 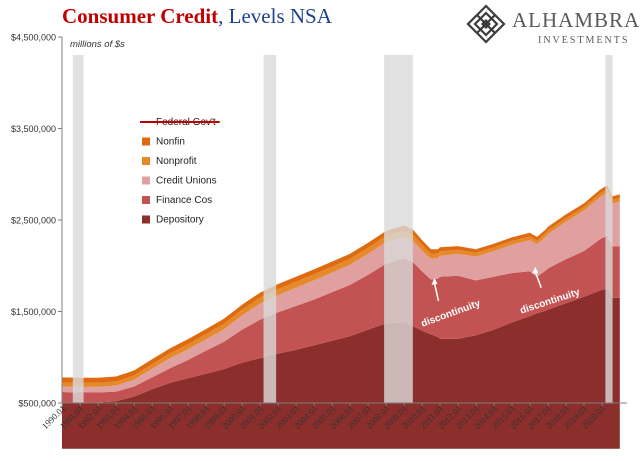 What do you see at coordinates (576, 20) in the screenshot?
I see `logo-name: ALHAMBRA` at bounding box center [576, 20].